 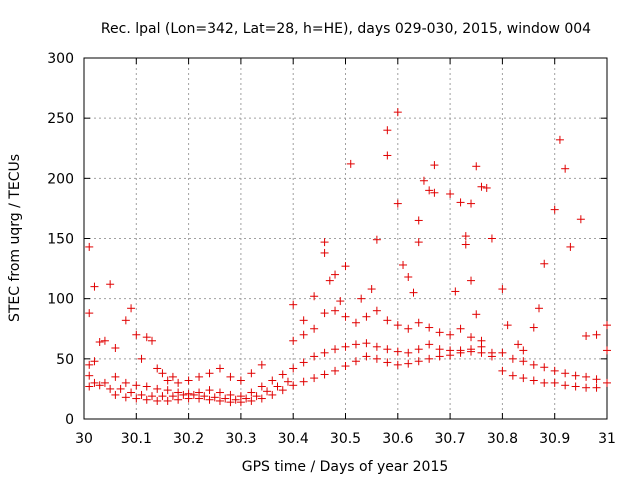 I want to click on x-tick-label: 30.8, so click(x=502, y=439).